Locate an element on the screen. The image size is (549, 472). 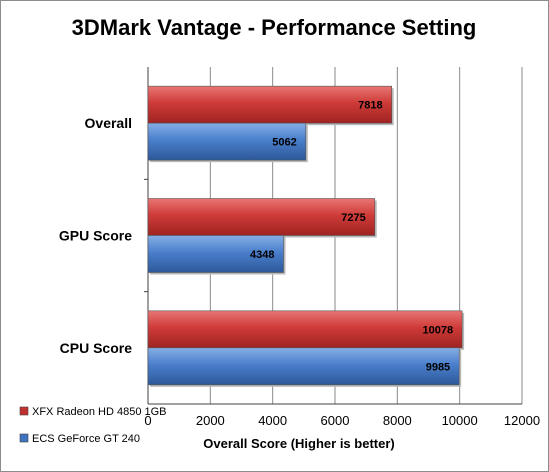
legend-label: XFX Radeon HD 4850 1GB is located at coordinates (99, 412).